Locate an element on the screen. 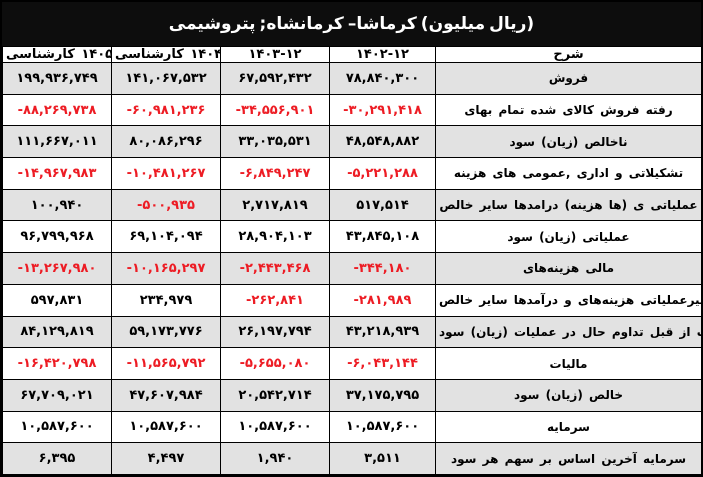 The image size is (703, 477). word-token: قبل is located at coordinates (661, 331).